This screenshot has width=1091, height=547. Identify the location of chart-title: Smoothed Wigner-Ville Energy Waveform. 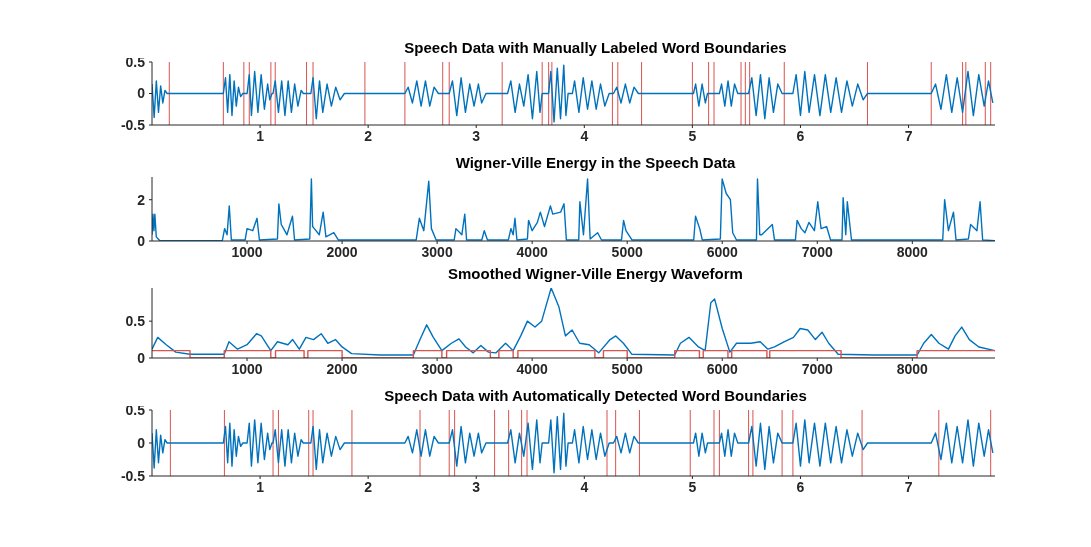
(595, 274).